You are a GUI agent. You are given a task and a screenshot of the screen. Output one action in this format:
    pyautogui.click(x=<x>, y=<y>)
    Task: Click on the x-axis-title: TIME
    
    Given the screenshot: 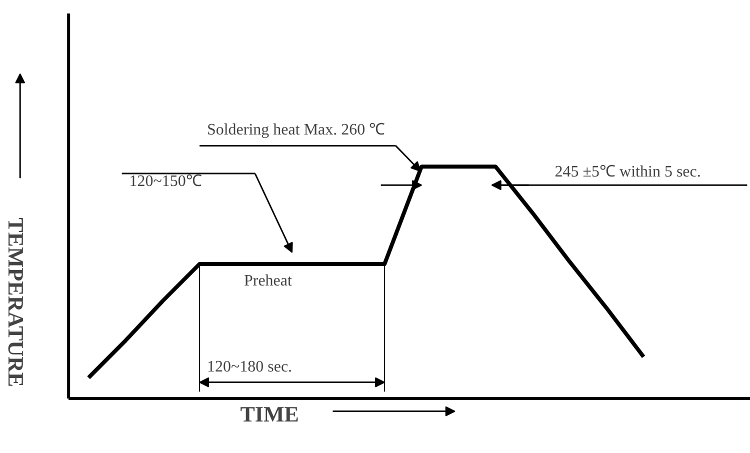 What is the action you would take?
    pyautogui.click(x=269, y=413)
    